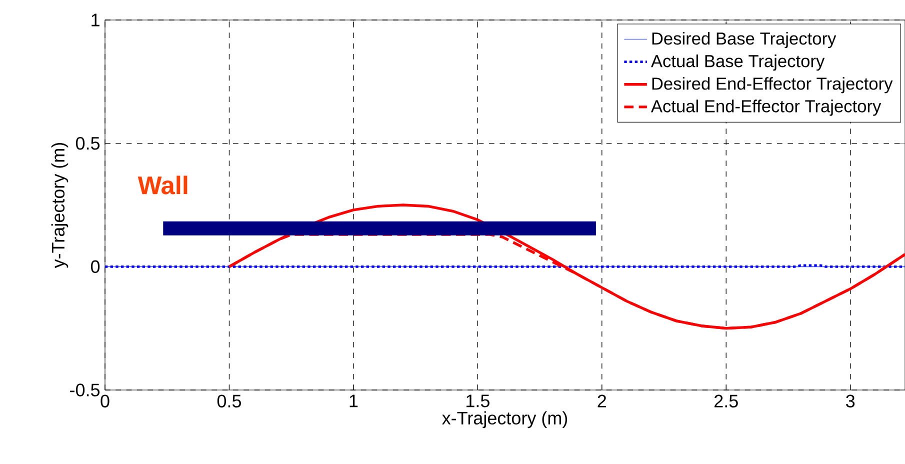  What do you see at coordinates (766, 108) in the screenshot?
I see `legend-label: Actual End-Effector Trajectory` at bounding box center [766, 108].